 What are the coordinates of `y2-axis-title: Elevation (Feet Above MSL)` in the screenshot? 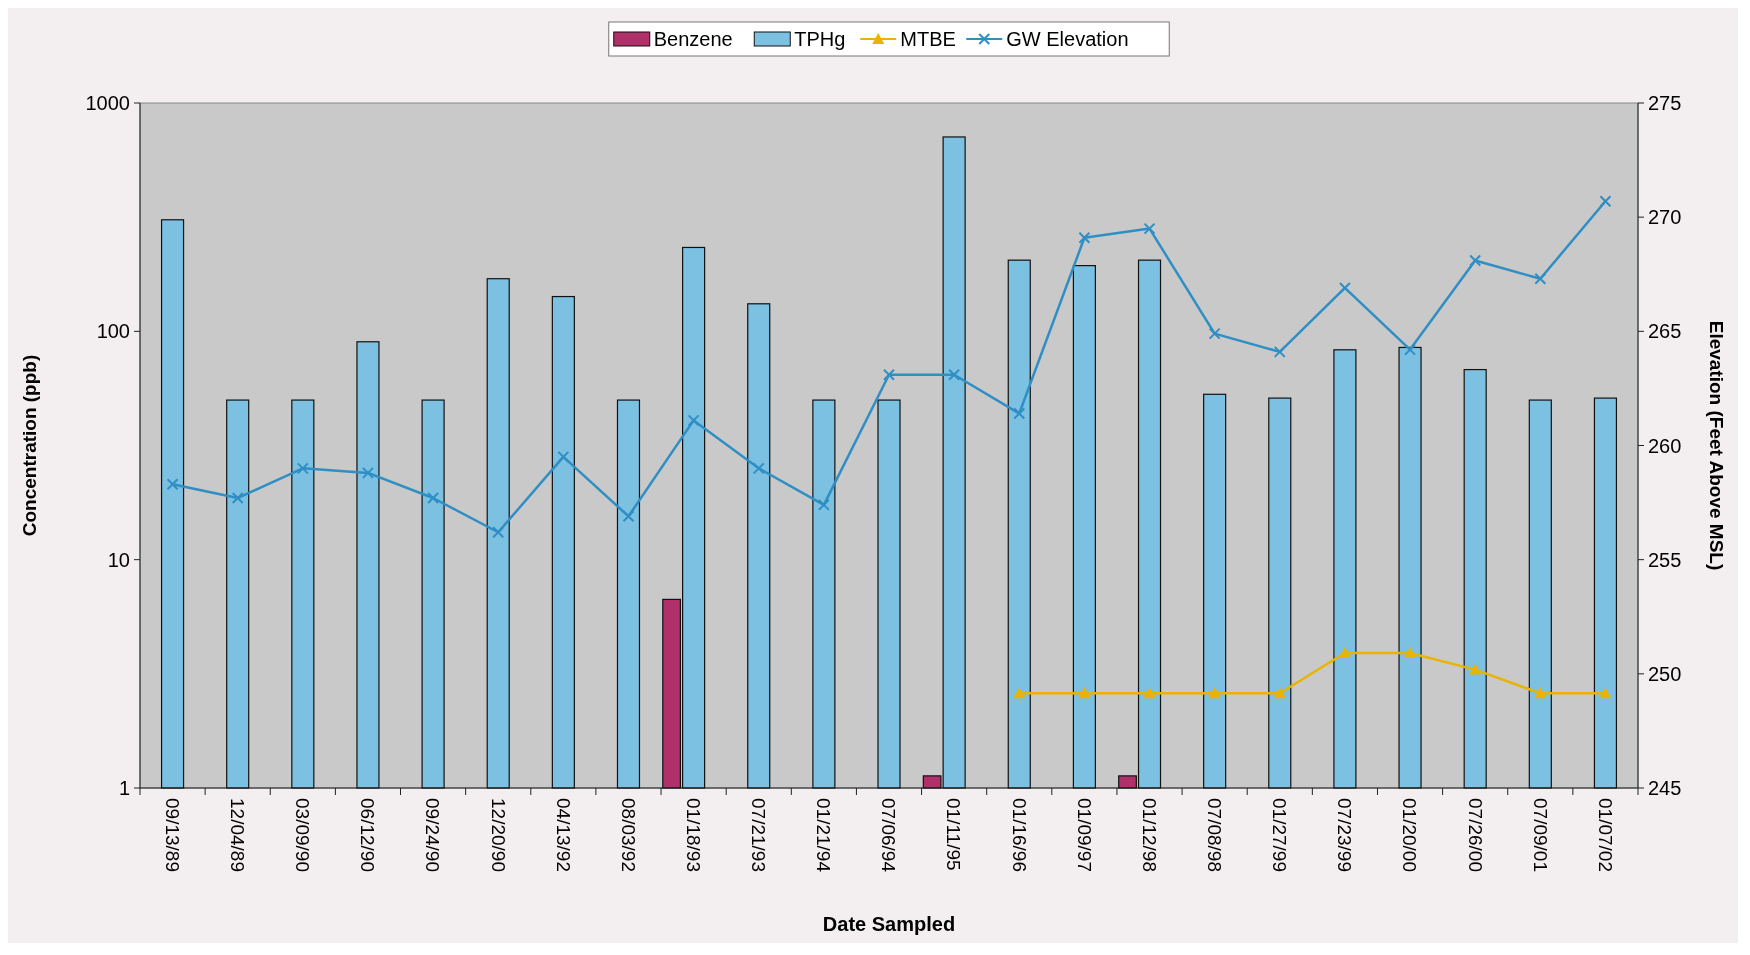 It's located at (1716, 445).